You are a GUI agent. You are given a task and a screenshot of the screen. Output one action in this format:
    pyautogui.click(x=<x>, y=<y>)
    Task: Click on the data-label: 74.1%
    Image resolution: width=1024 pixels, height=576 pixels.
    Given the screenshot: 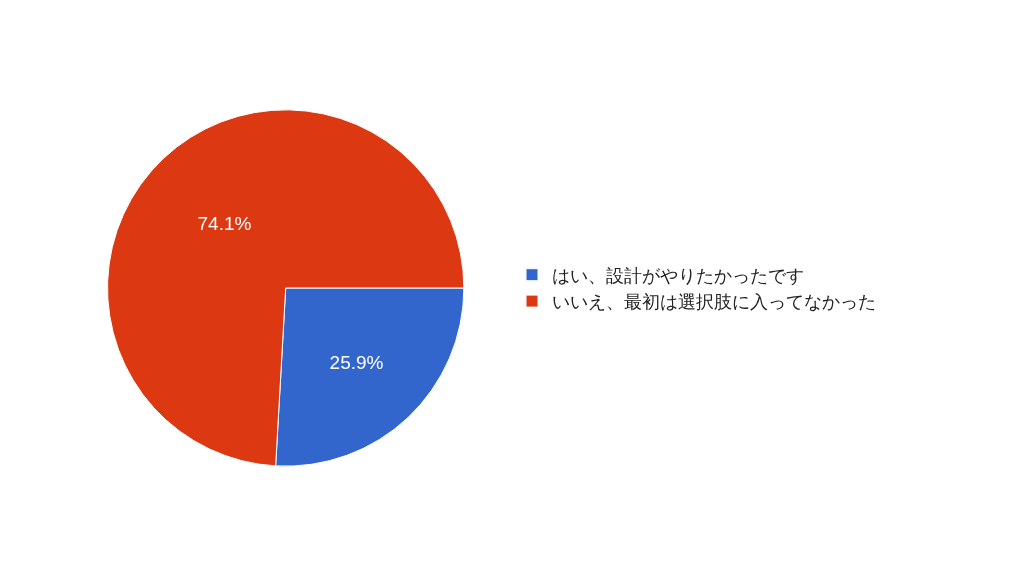 What is the action you would take?
    pyautogui.click(x=224, y=223)
    